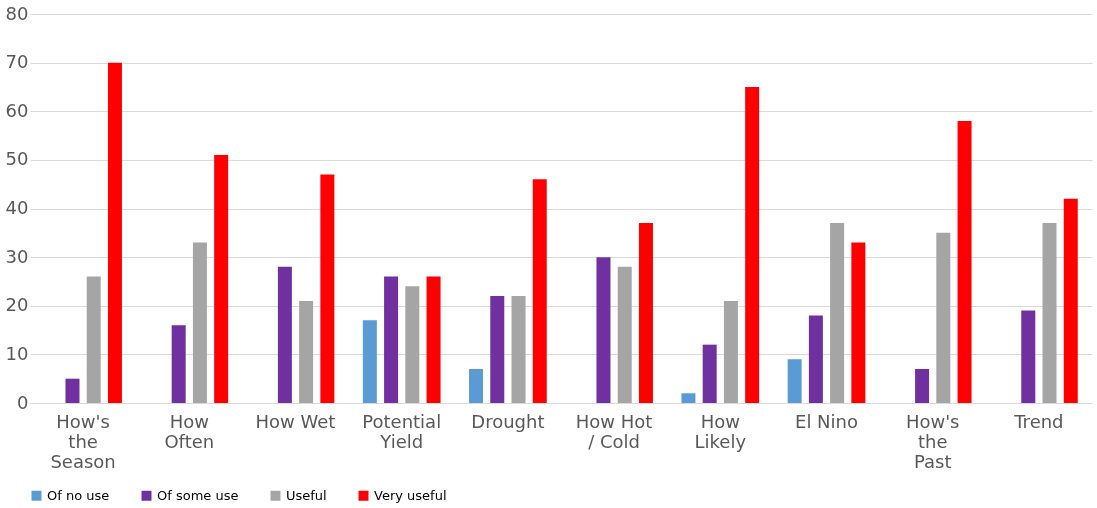 The image size is (1097, 508). Describe the element at coordinates (17, 62) in the screenshot. I see `y-tick-label: 70` at that location.